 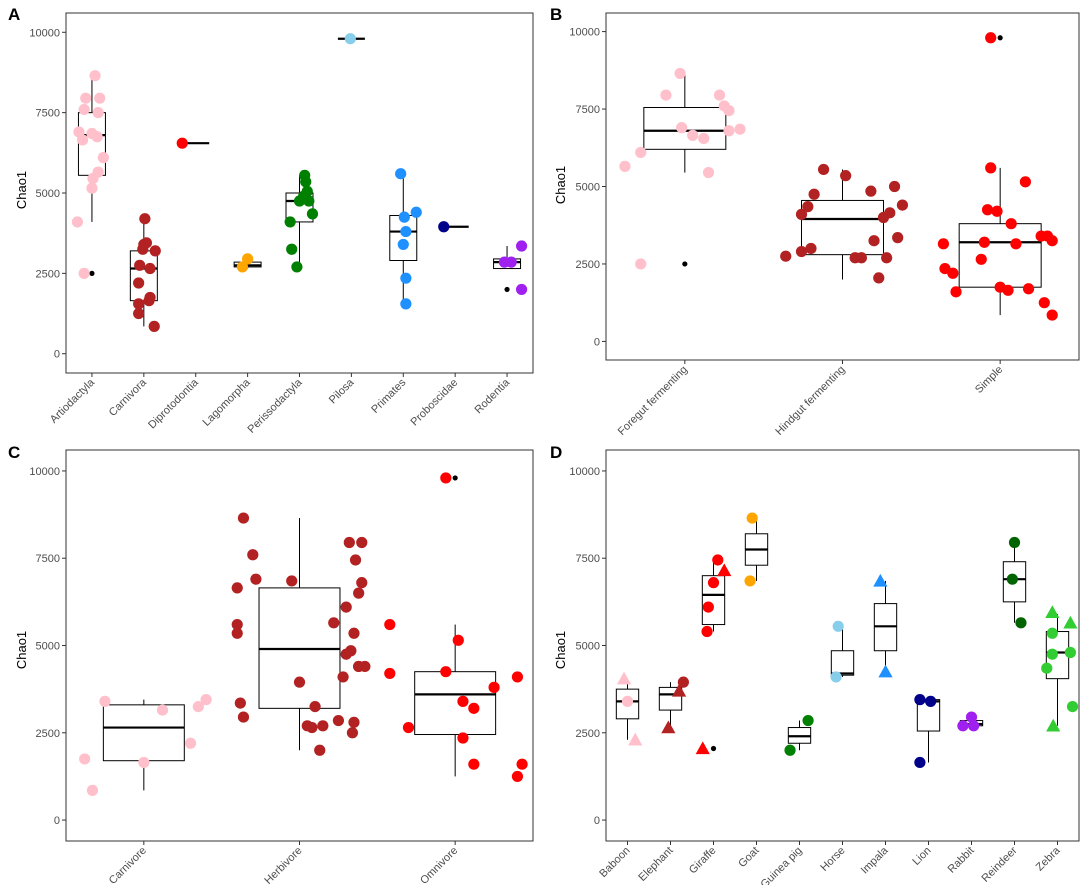 I want to click on y-axis-label-c: Chao1, so click(x=21, y=650).